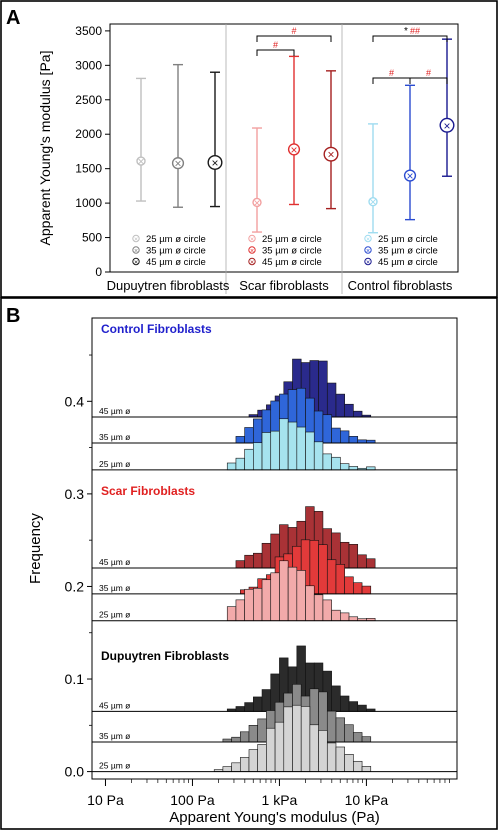 The width and height of the screenshot is (498, 830). I want to click on y-tick-label: 0.1, so click(75, 679).